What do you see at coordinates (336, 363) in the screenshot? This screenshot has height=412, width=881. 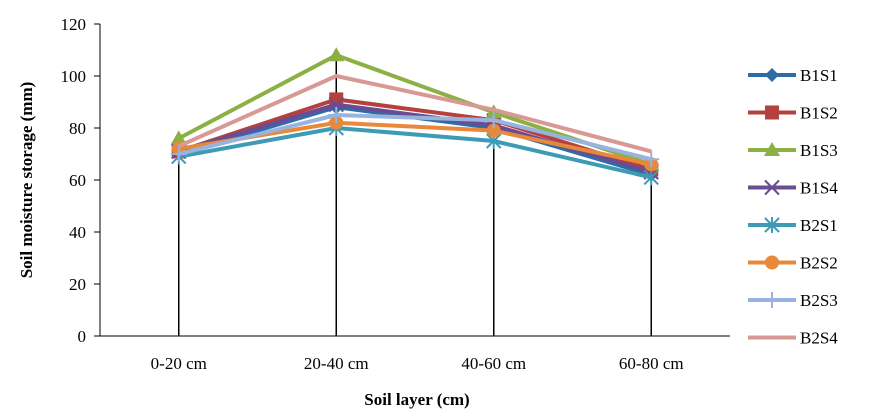 I see `x-tick-label: 20-40 cm` at bounding box center [336, 363].